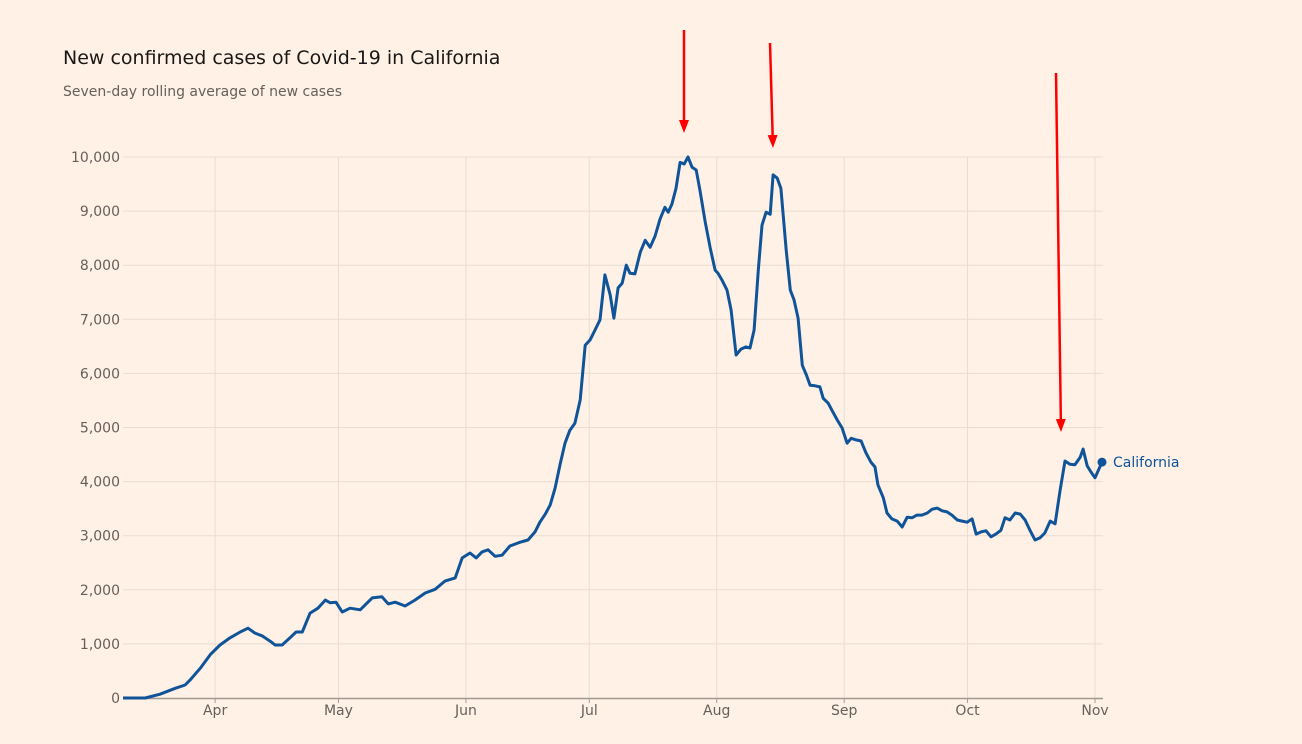 This screenshot has height=744, width=1302. I want to click on y-tick-label: 7,000, so click(100, 320).